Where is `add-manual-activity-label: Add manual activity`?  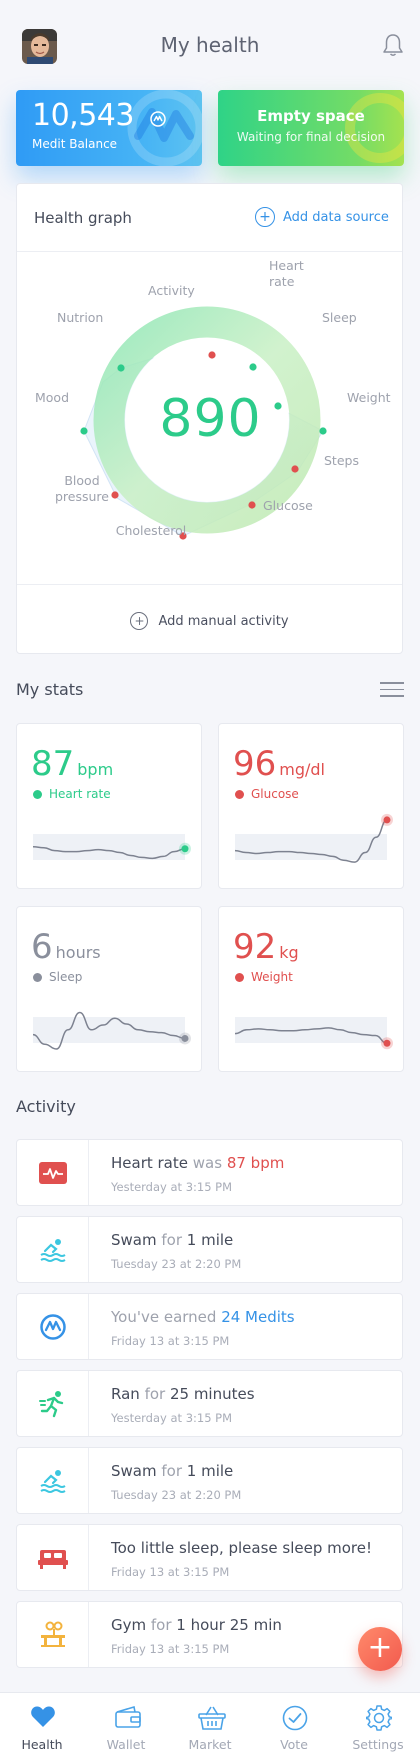 add-manual-activity-label: Add manual activity is located at coordinates (223, 621).